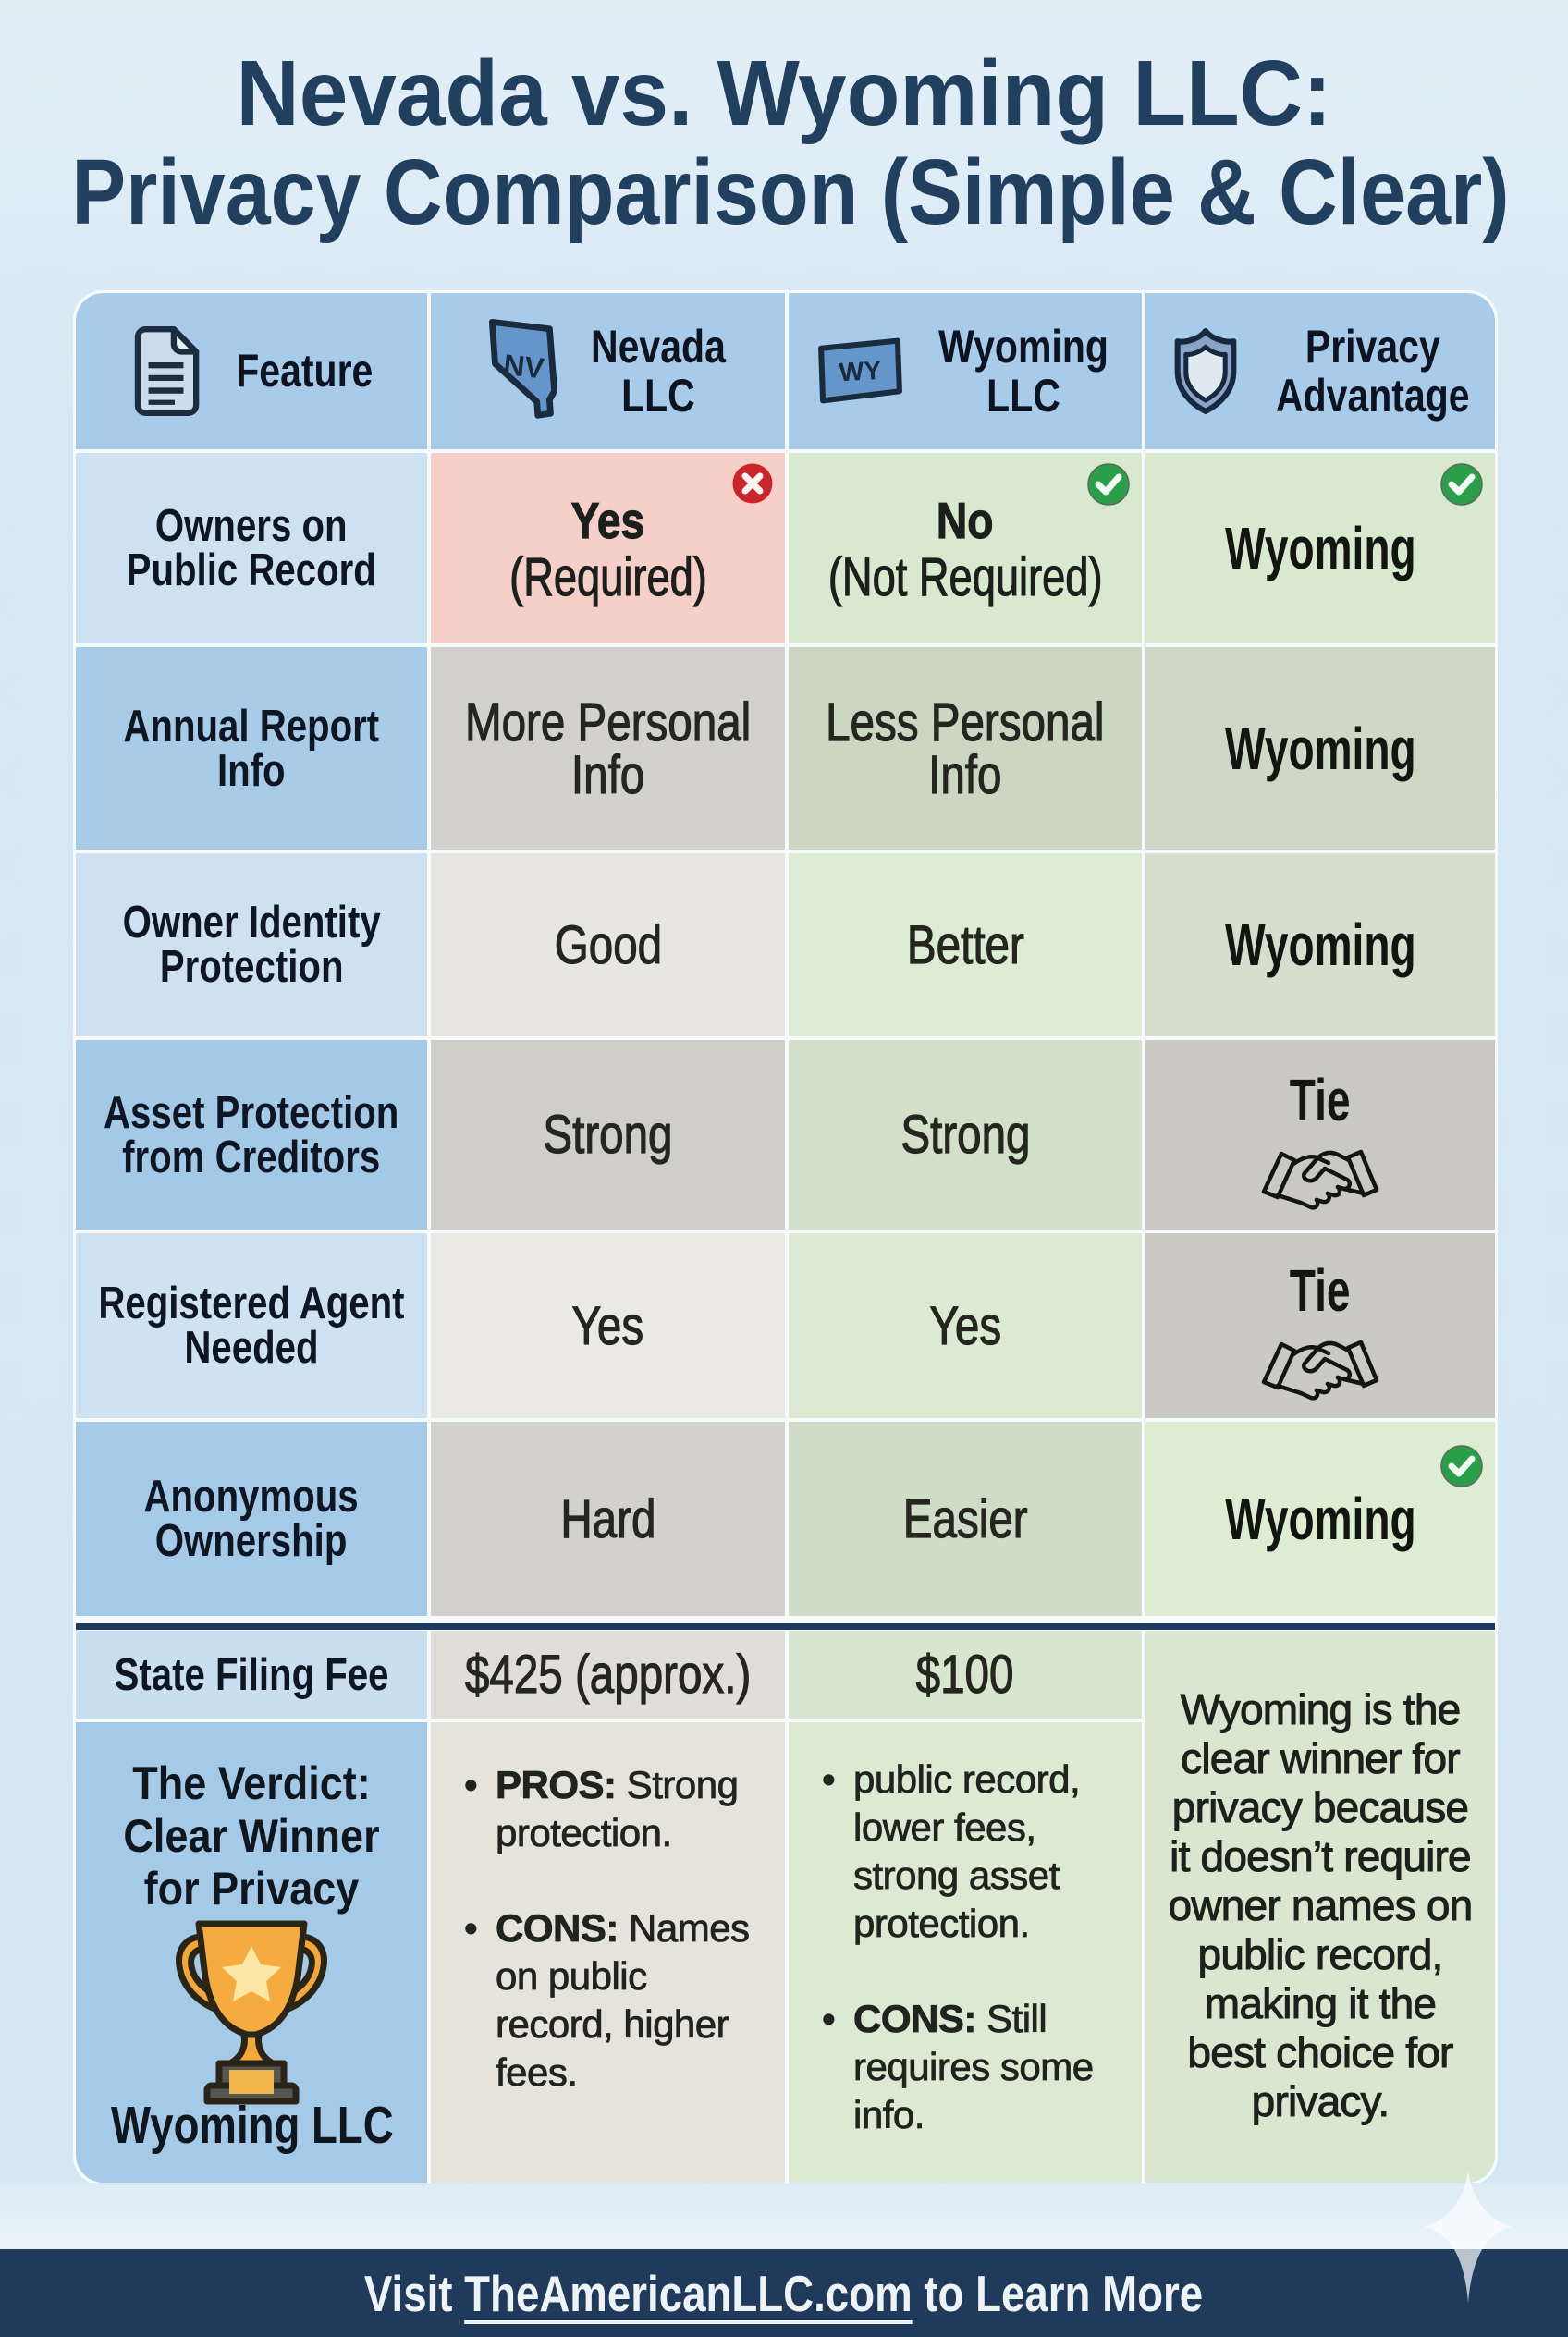  What do you see at coordinates (523, 366) in the screenshot?
I see `svg-text: NV` at bounding box center [523, 366].